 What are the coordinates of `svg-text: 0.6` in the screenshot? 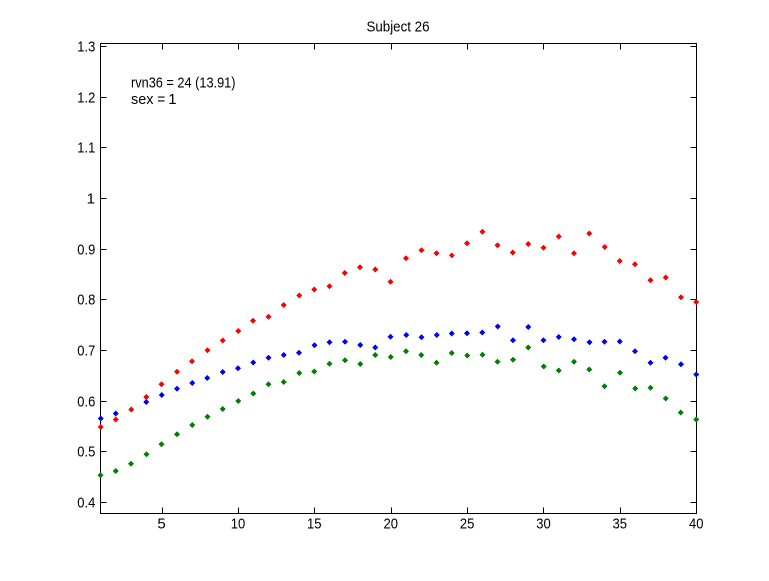 It's located at (86, 402).